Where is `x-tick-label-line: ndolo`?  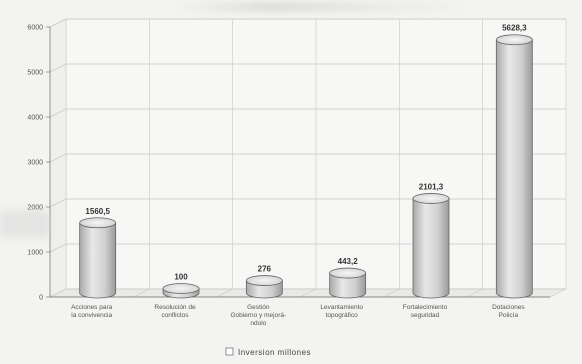
x-tick-label-line: ndolo is located at coordinates (258, 323).